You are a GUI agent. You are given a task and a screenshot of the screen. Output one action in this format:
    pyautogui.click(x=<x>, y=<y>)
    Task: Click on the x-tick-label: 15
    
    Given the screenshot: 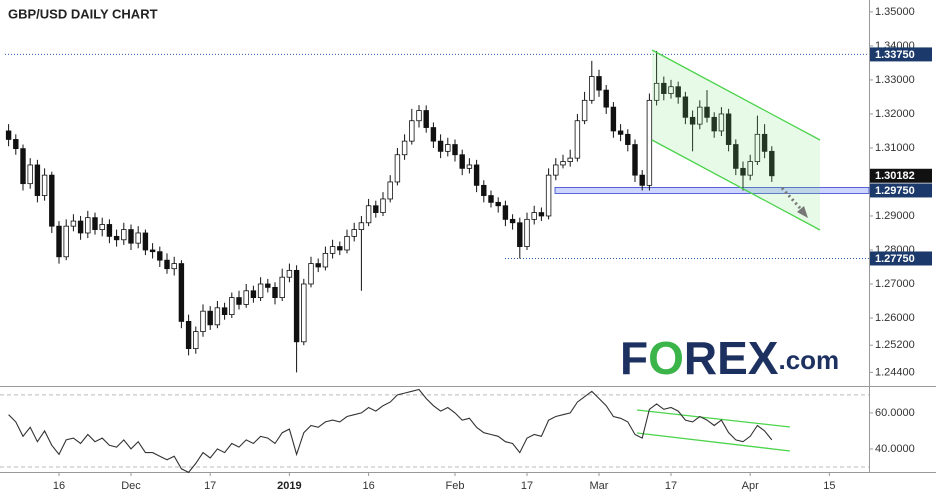 What is the action you would take?
    pyautogui.click(x=829, y=486)
    